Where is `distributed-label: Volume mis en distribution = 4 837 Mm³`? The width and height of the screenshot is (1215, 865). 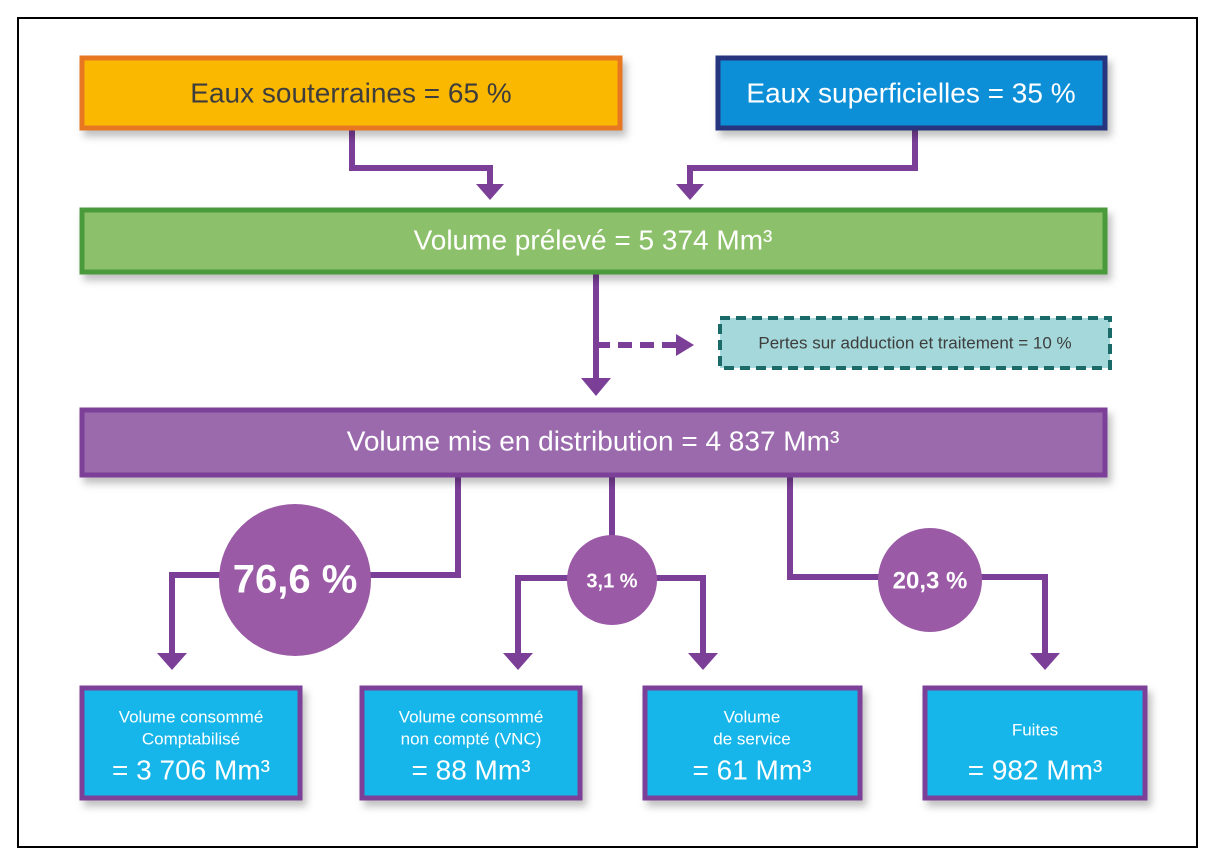
distributed-label: Volume mis en distribution = 4 837 Mm³ is located at coordinates (593, 440).